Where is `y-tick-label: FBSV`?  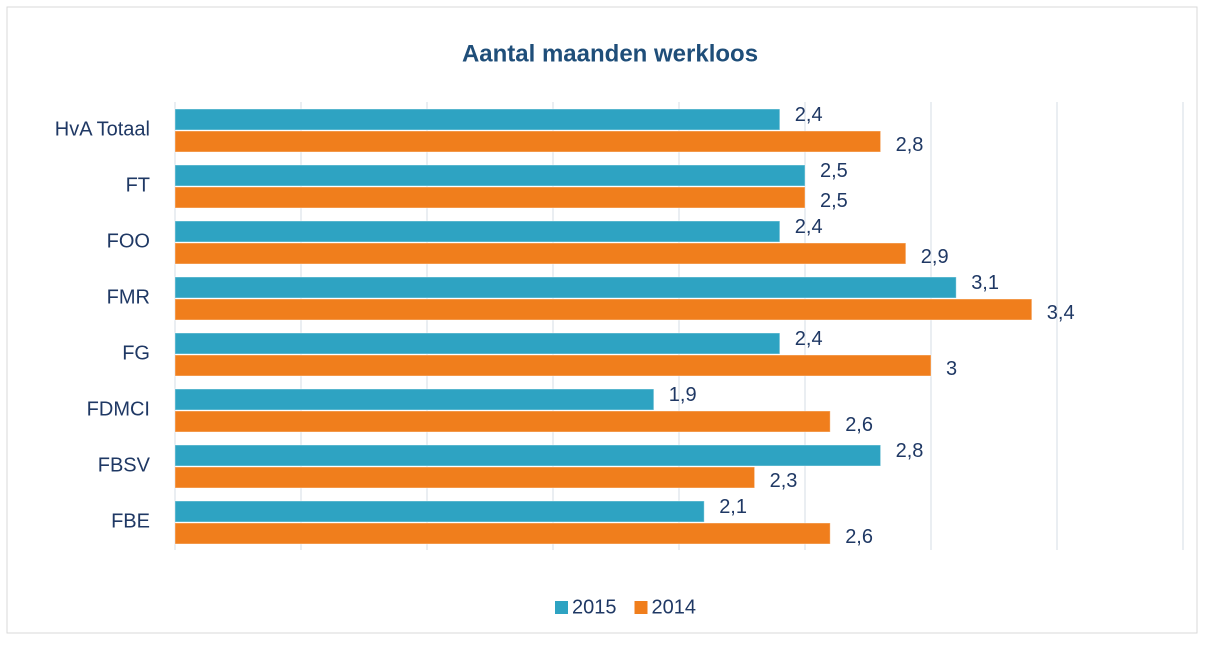
y-tick-label: FBSV is located at coordinates (124, 465).